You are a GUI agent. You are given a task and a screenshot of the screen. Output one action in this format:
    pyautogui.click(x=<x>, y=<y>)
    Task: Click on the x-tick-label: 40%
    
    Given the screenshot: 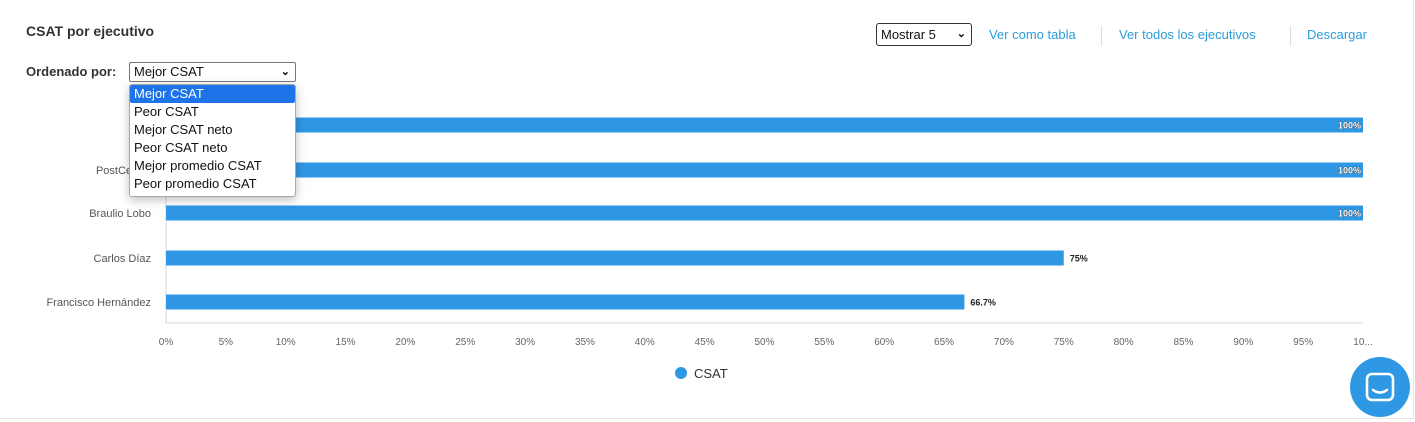 What is the action you would take?
    pyautogui.click(x=645, y=342)
    